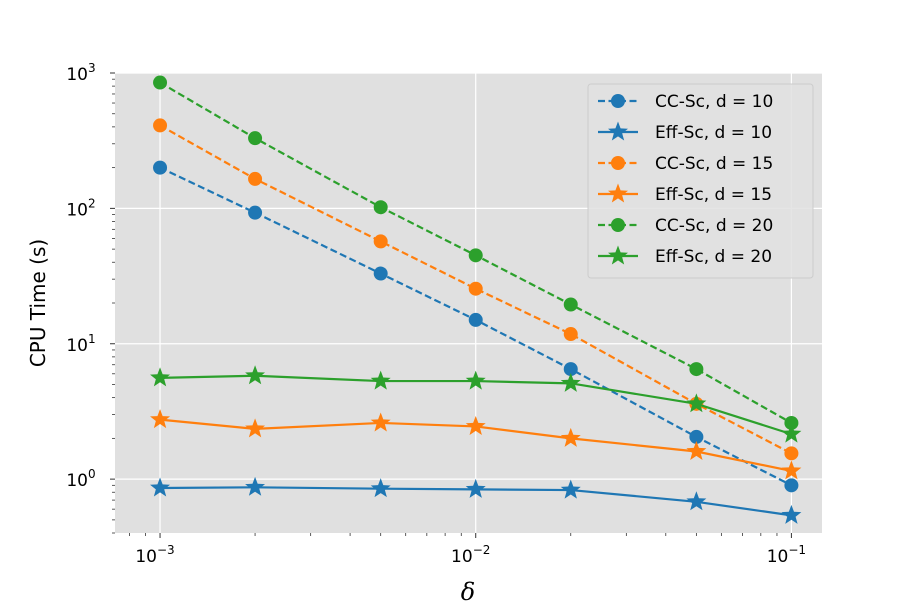 The image size is (913, 609). I want to click on x-tick-label: 10⁻³, so click(154, 555).